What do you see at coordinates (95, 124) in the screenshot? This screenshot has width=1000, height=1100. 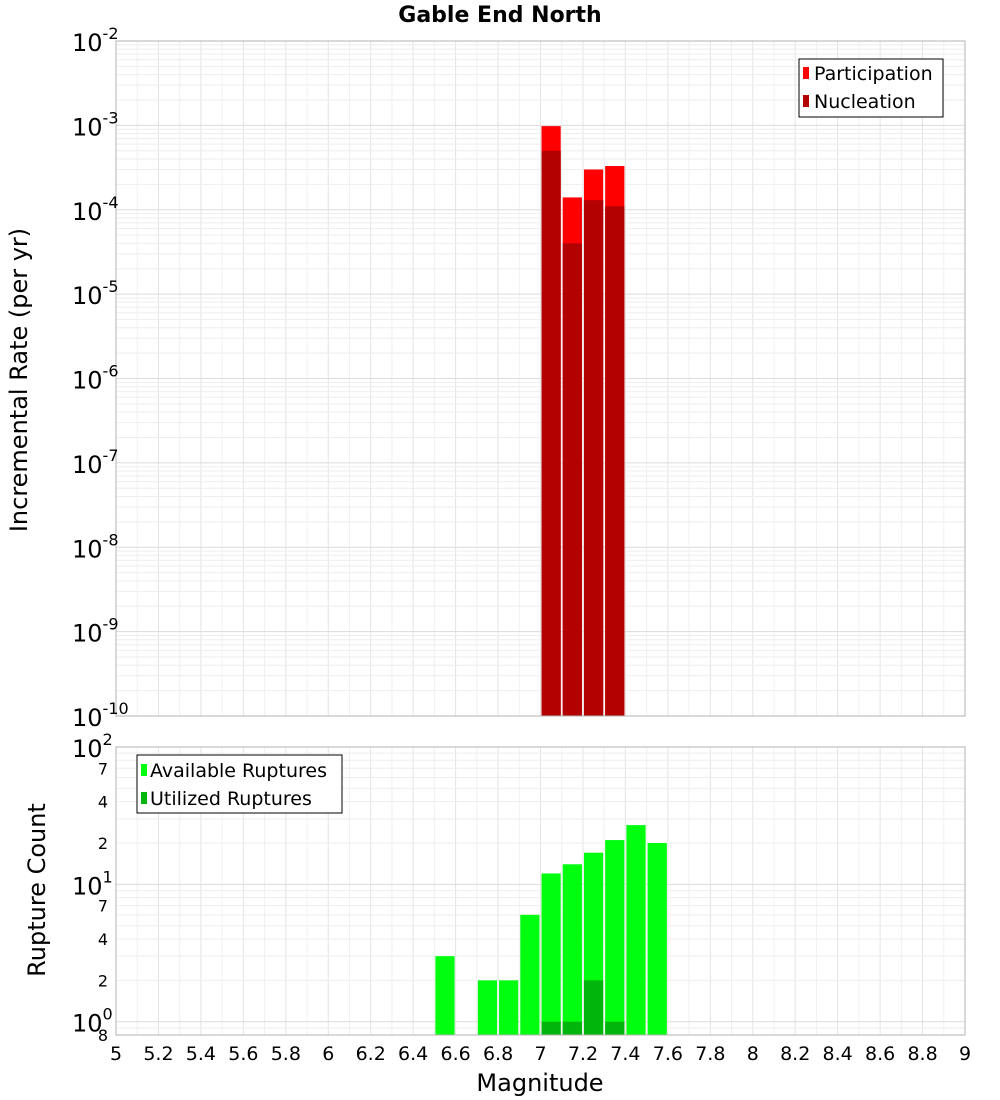 I see `top-y-tick-label: 10⁻³` at bounding box center [95, 124].